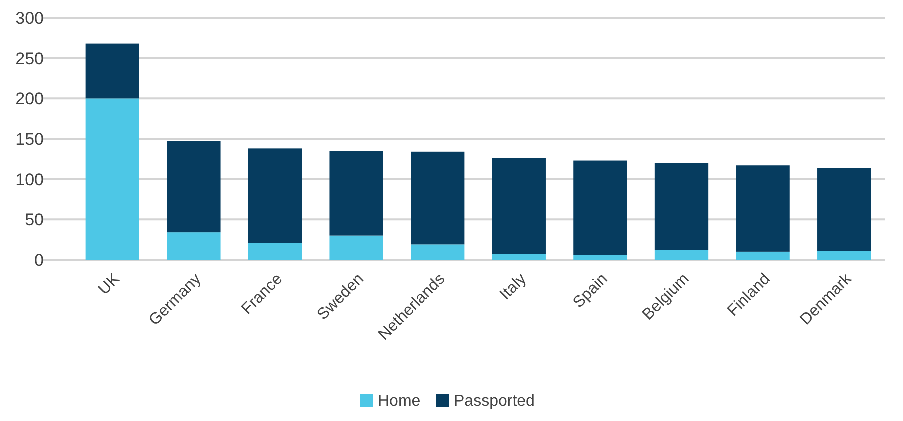 The image size is (903, 421). What do you see at coordinates (30, 99) in the screenshot?
I see `y-tick-label: 200` at bounding box center [30, 99].